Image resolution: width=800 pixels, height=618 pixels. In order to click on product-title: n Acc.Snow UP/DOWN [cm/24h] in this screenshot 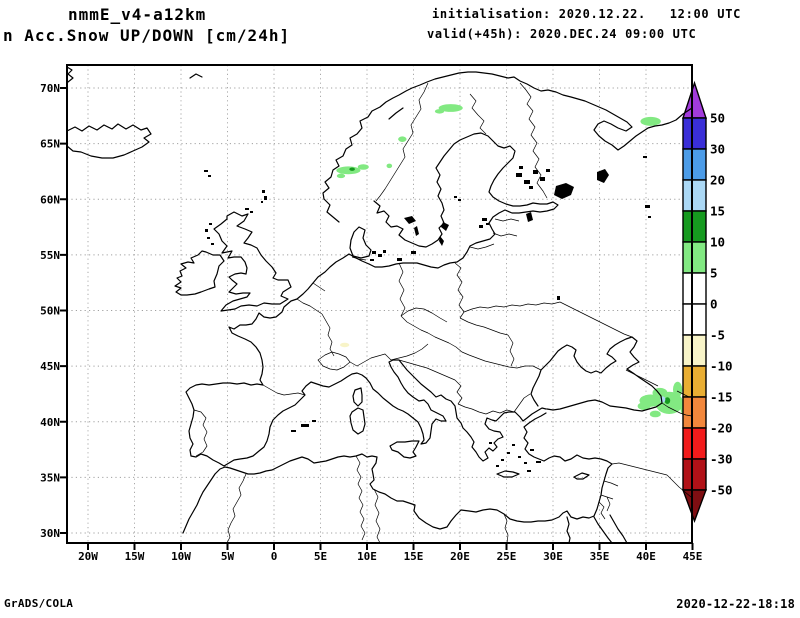, I will do `click(147, 35)`.